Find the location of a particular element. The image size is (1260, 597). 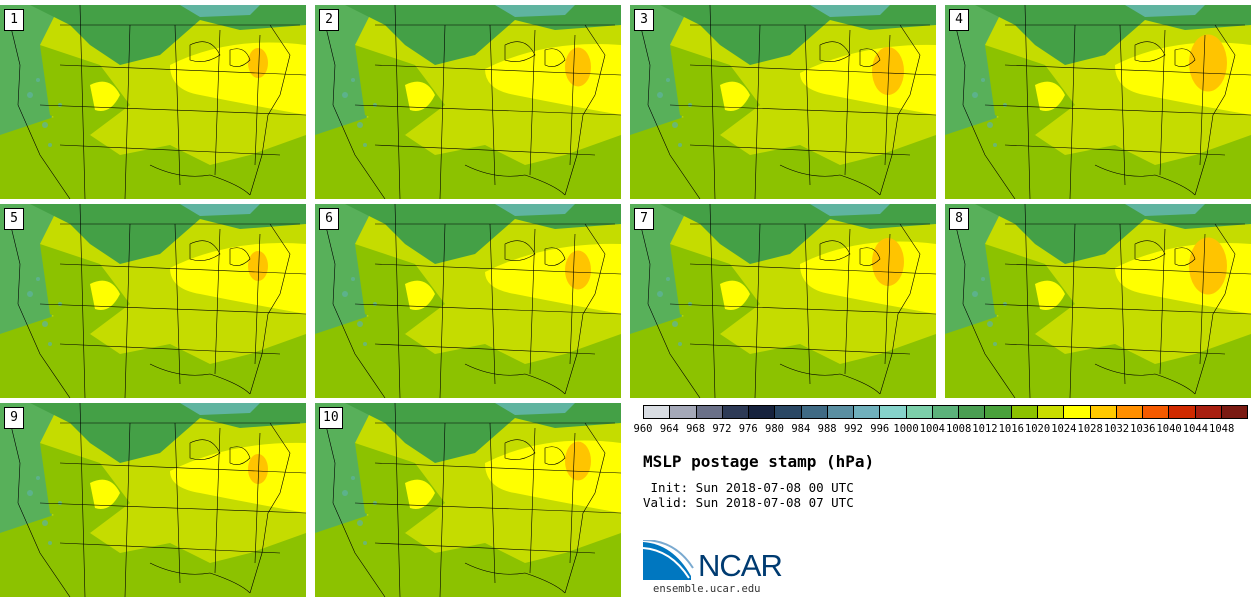

postage-stamp-panel: 2 is located at coordinates (468, 102).